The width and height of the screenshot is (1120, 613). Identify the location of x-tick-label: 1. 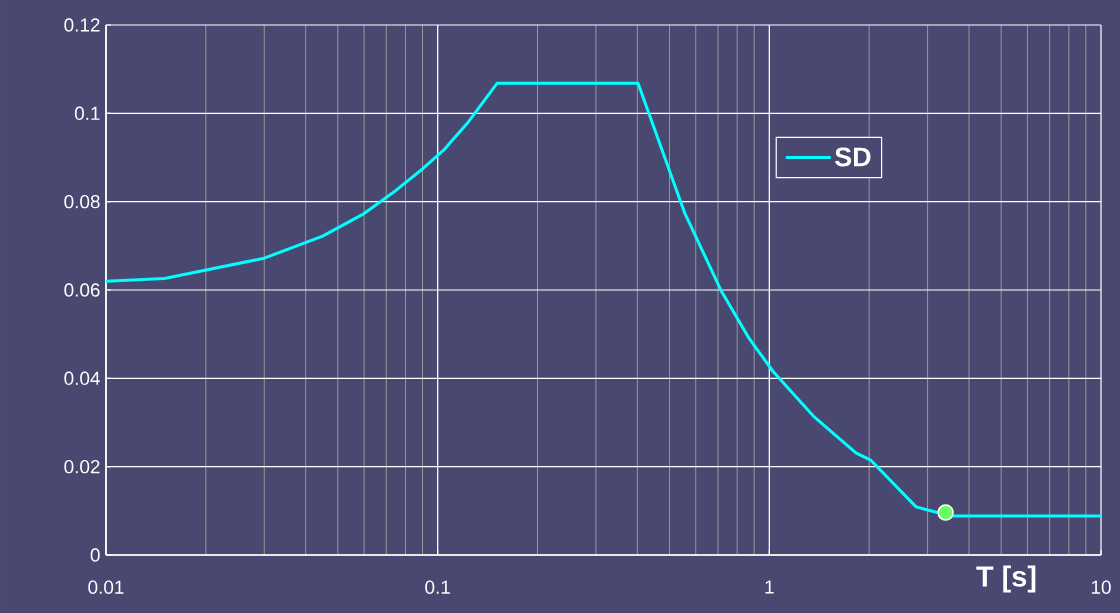
(769, 587).